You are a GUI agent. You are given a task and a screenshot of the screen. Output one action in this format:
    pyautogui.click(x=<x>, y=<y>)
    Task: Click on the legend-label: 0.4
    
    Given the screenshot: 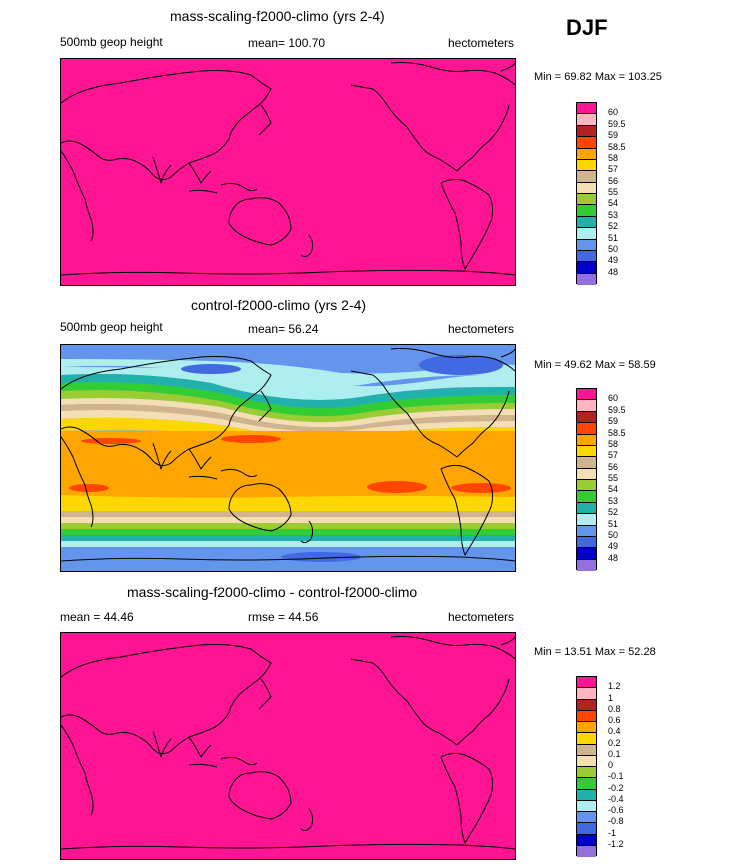 What is the action you would take?
    pyautogui.click(x=614, y=731)
    